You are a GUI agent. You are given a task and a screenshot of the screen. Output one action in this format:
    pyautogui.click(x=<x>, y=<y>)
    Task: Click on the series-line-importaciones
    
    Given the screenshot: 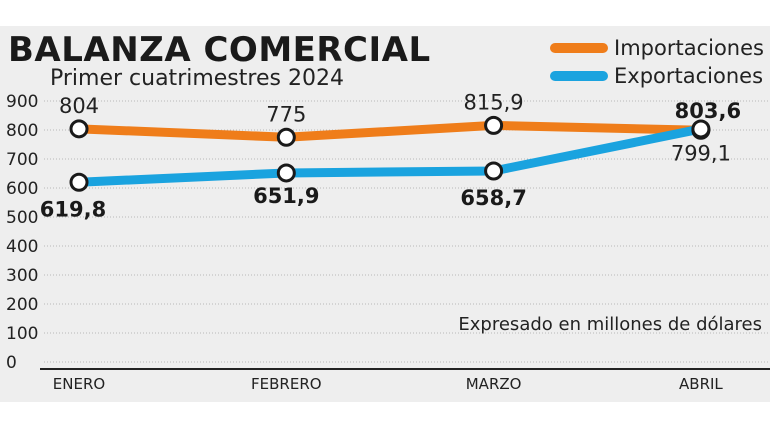 What is the action you would take?
    pyautogui.click(x=390, y=131)
    